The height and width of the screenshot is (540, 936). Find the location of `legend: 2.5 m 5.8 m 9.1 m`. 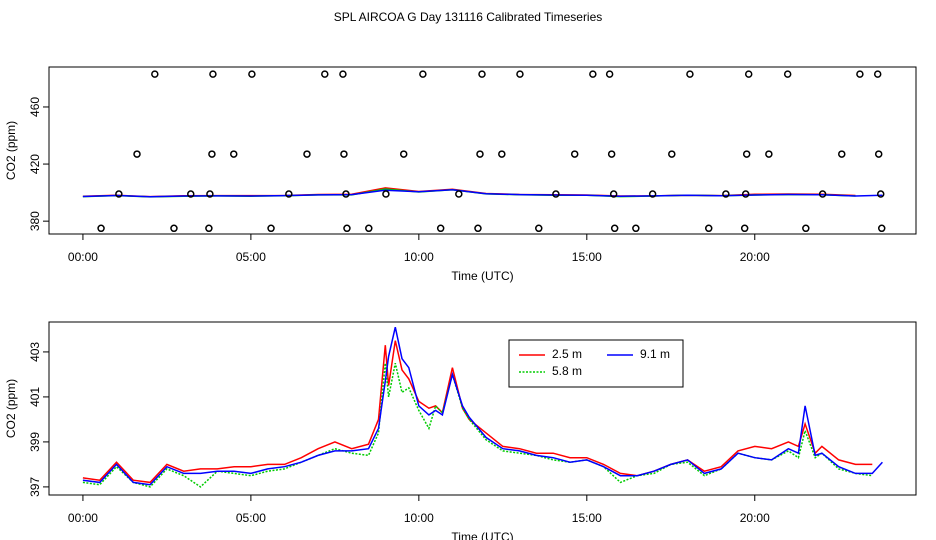

legend: 2.5 m 5.8 m 9.1 m is located at coordinates (596, 363).